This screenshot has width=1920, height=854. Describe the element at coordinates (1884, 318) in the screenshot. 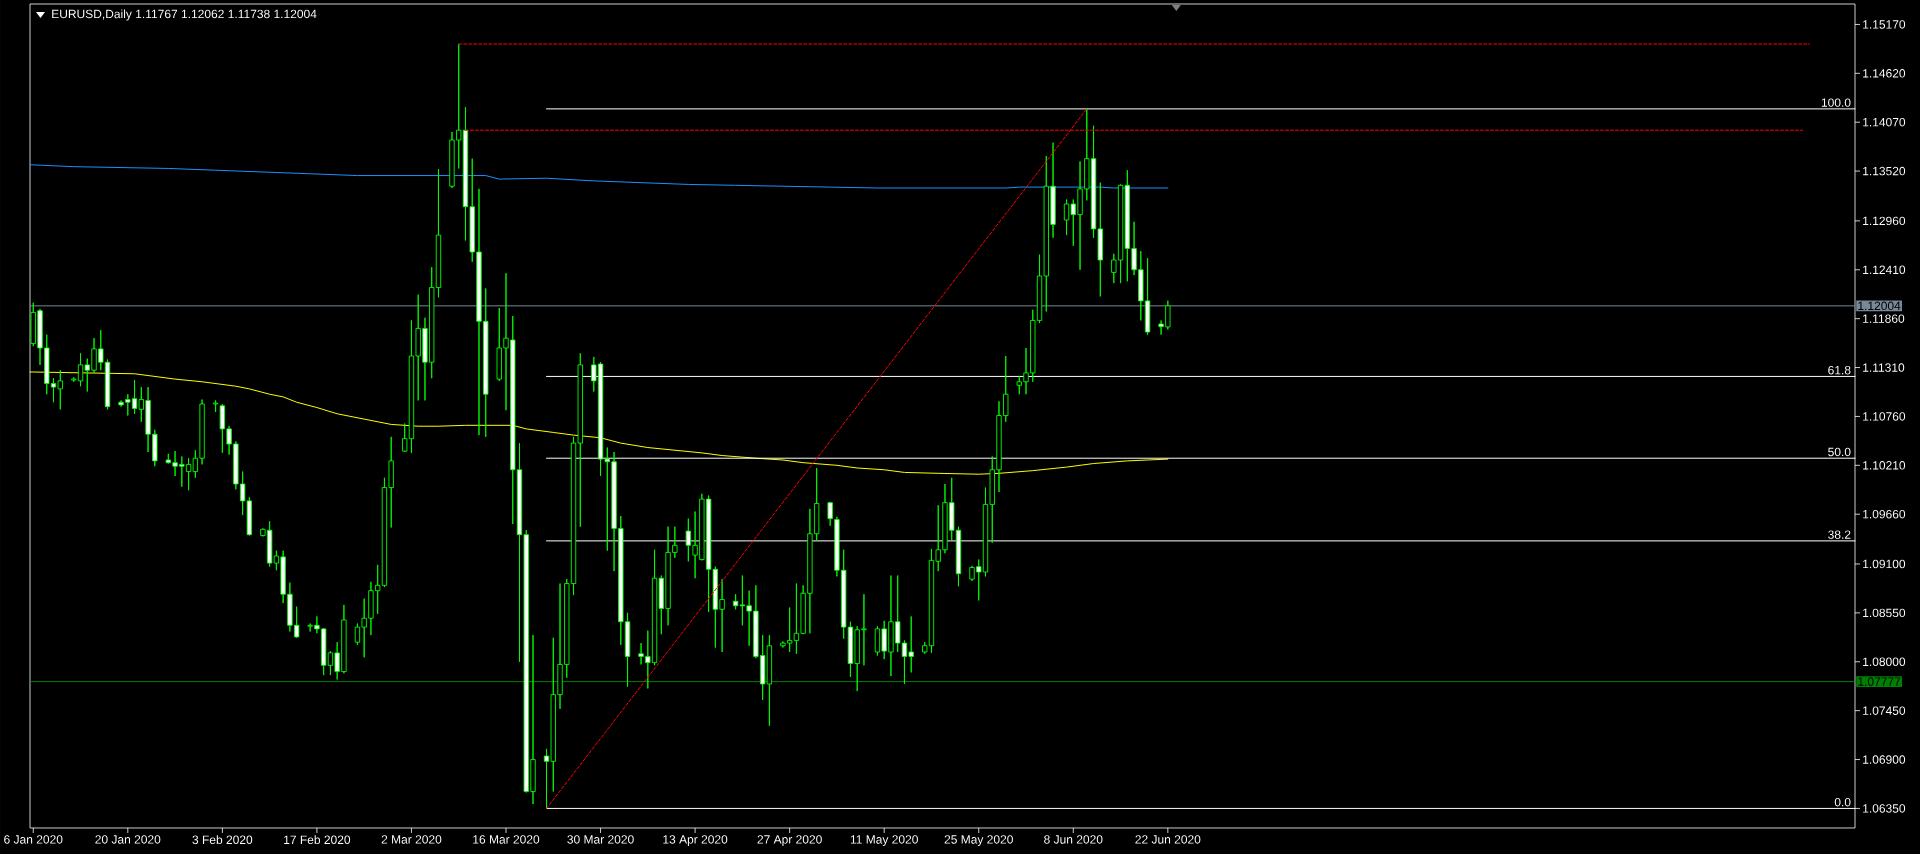

I see `y-tick-label: 1.11860` at that location.